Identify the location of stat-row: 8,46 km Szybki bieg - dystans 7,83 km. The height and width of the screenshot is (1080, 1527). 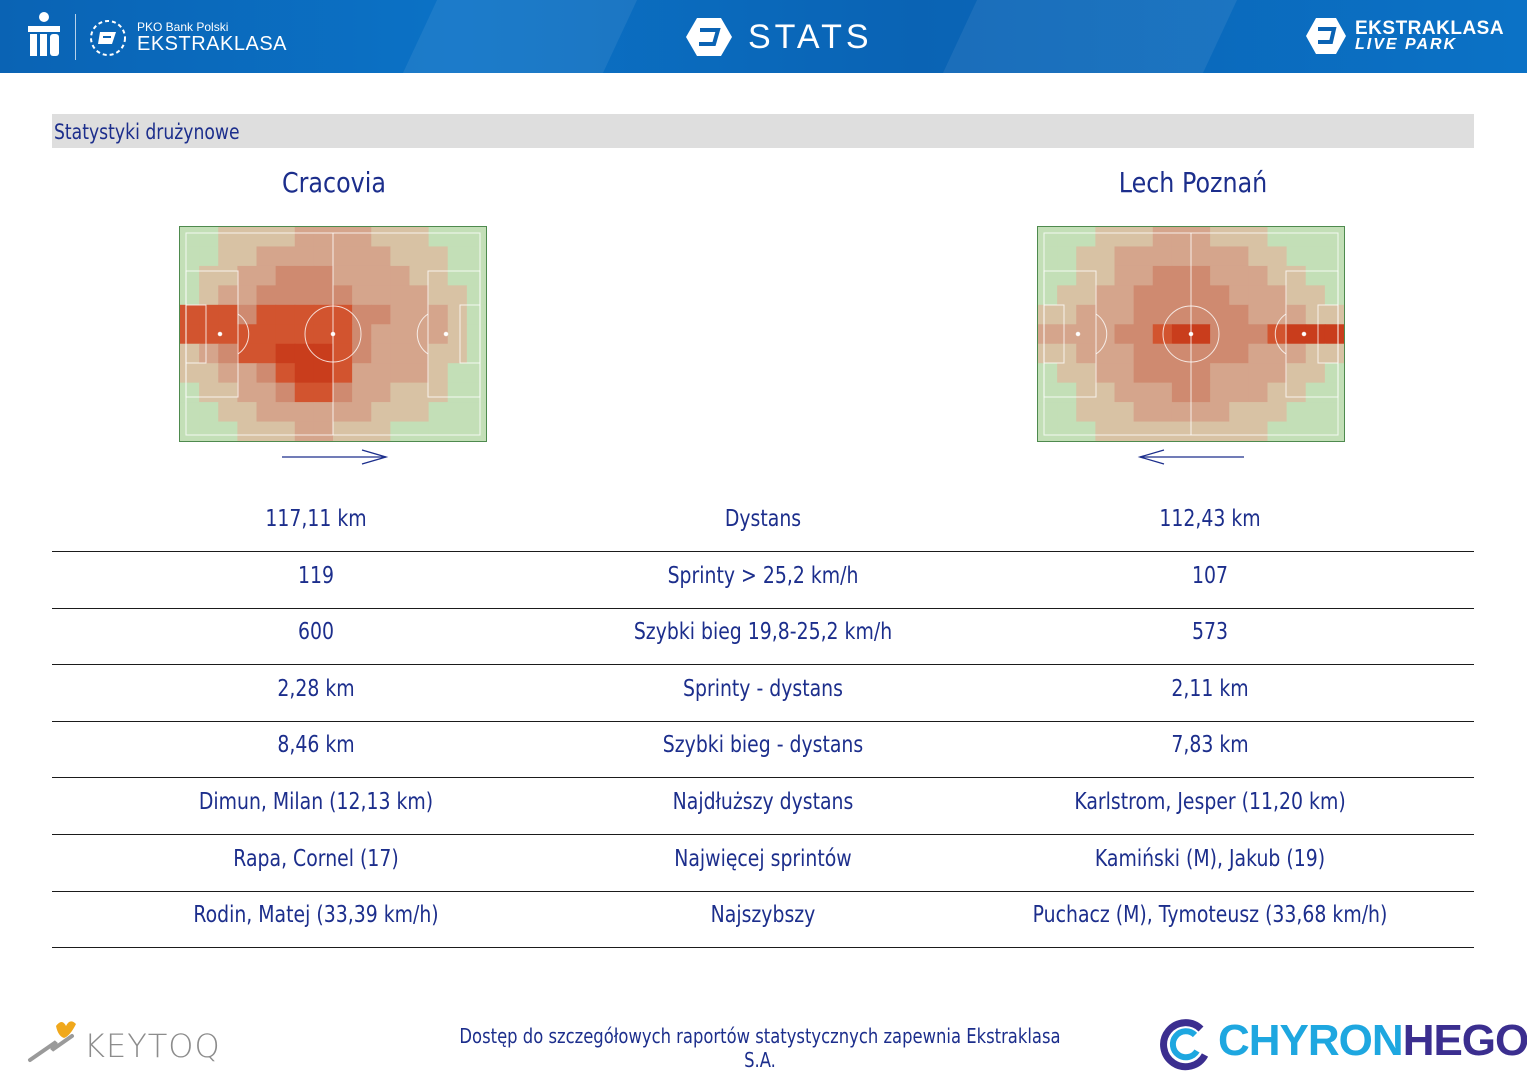
(763, 750).